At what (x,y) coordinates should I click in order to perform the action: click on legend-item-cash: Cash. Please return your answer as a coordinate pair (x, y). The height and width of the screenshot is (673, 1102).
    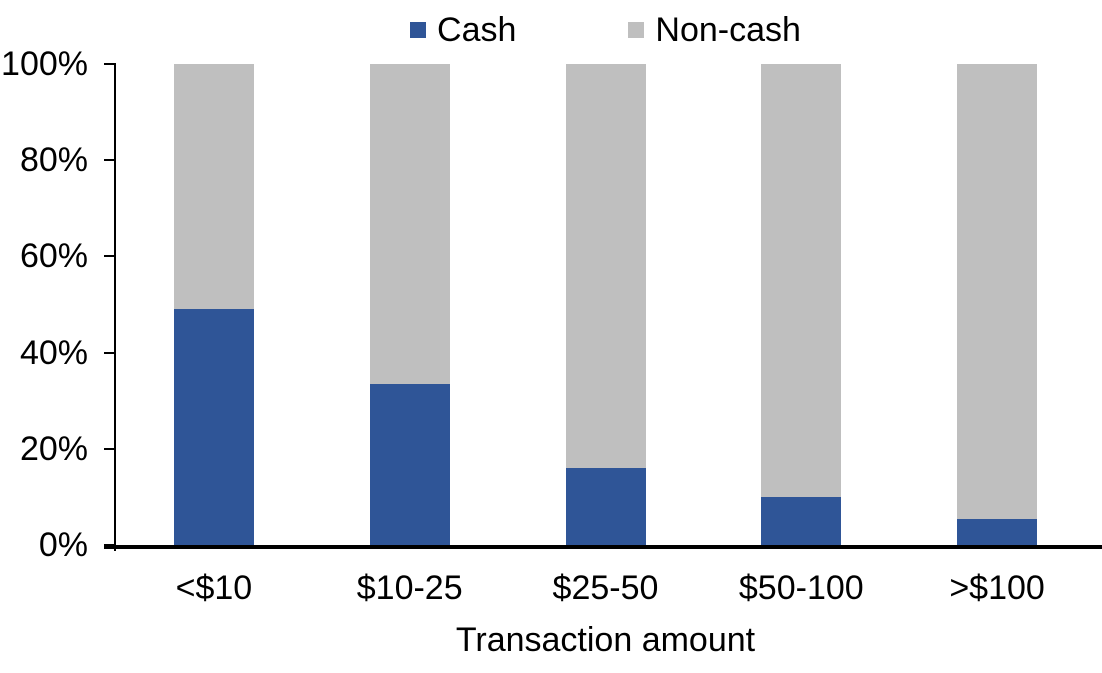
    Looking at the image, I should click on (463, 30).